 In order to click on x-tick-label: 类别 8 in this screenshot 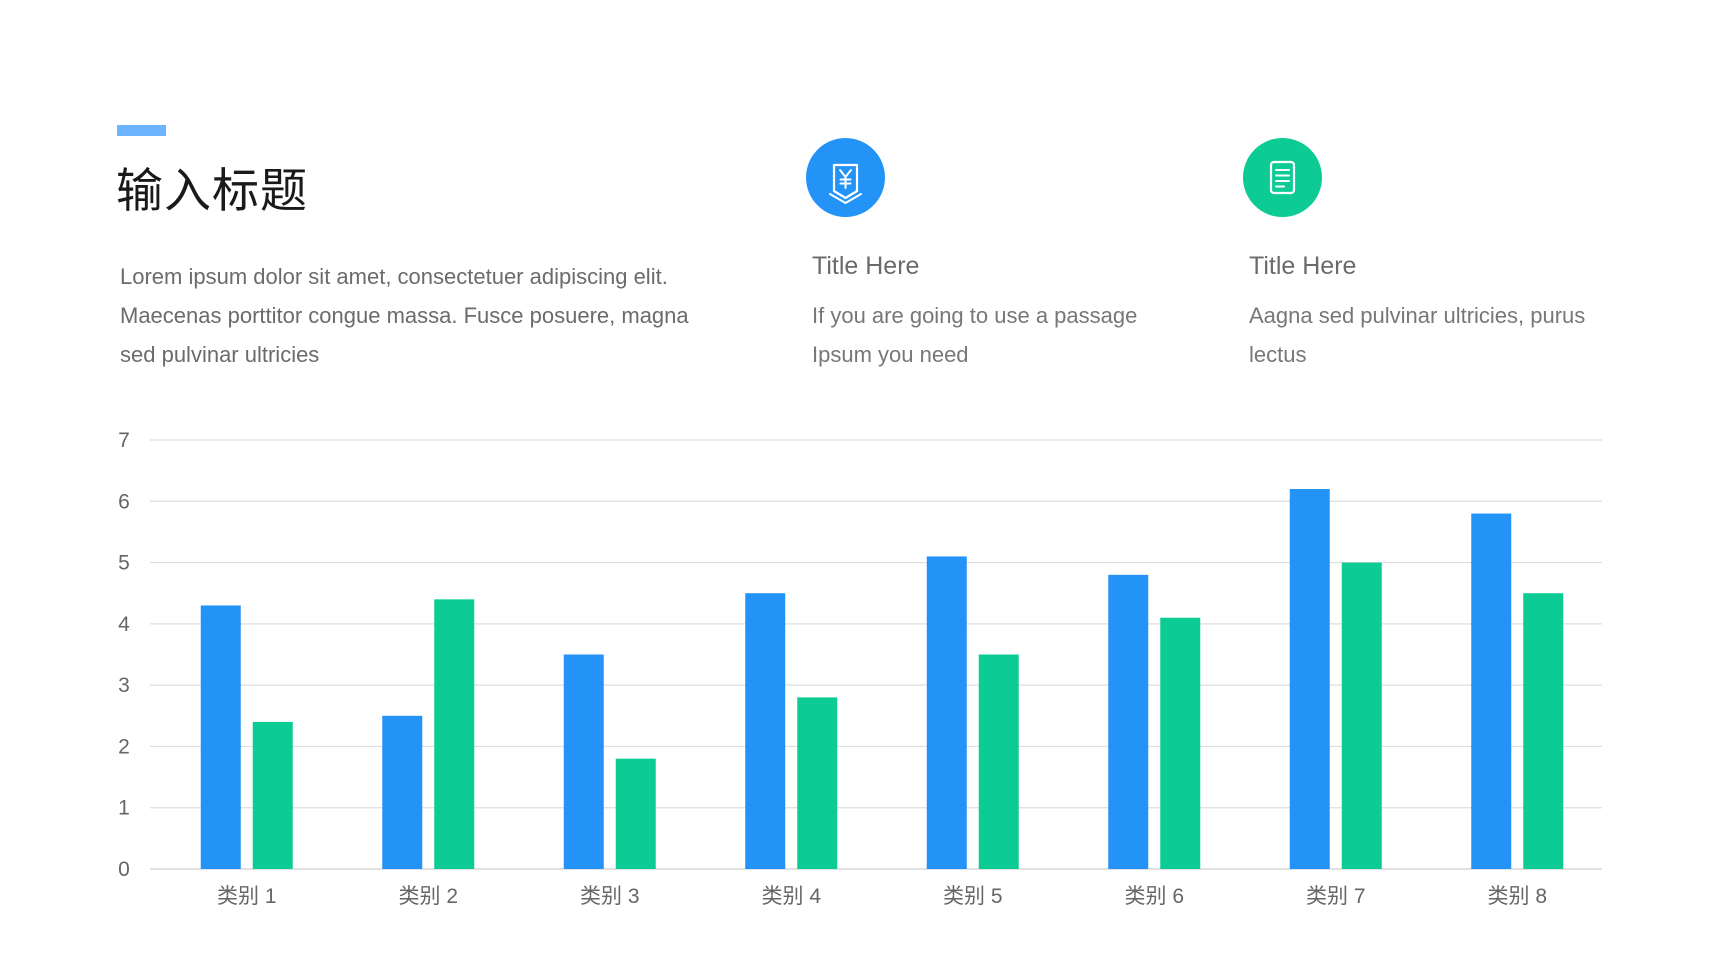, I will do `click(1517, 896)`.